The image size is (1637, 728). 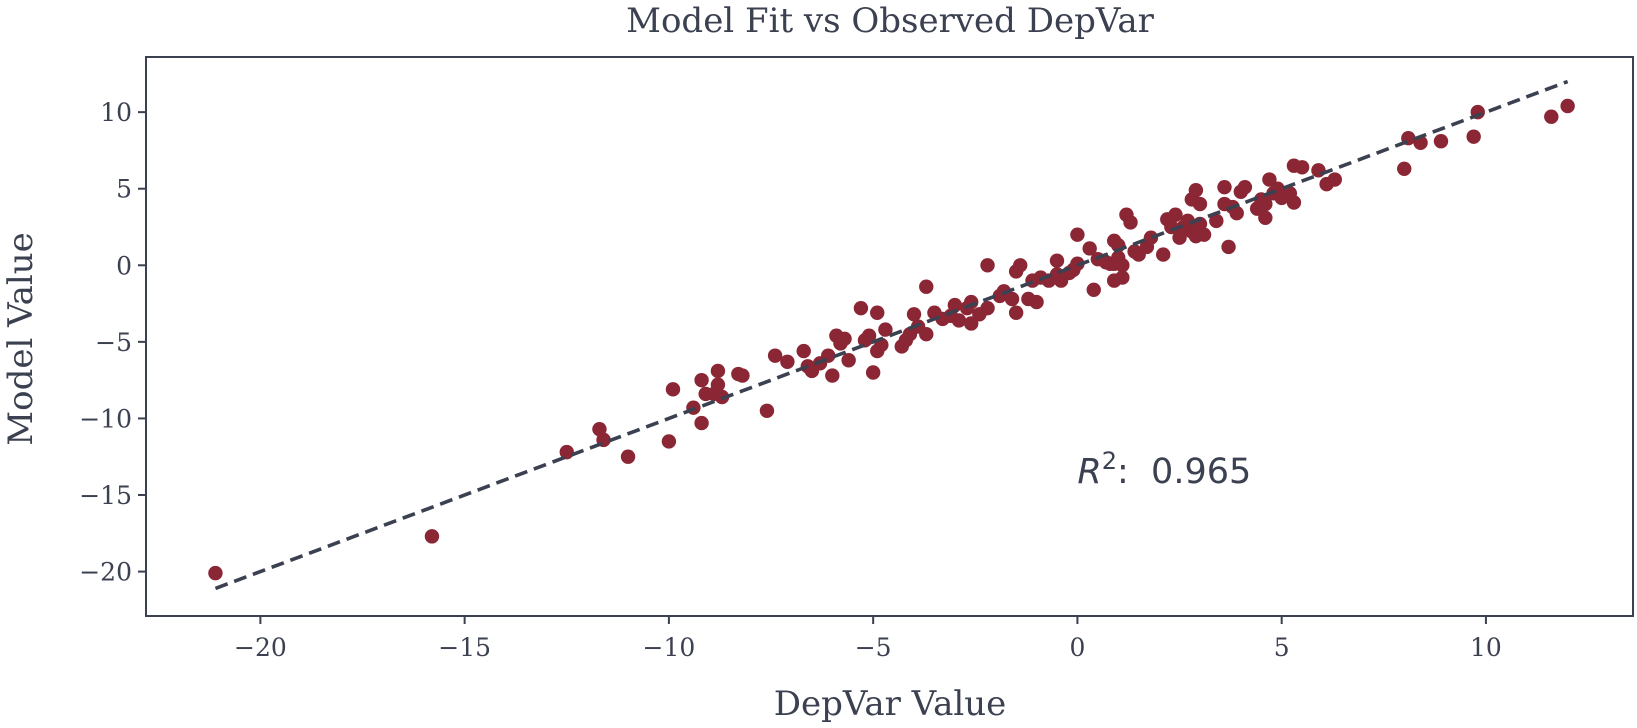 What do you see at coordinates (873, 647) in the screenshot?
I see `x-tick-label: −5` at bounding box center [873, 647].